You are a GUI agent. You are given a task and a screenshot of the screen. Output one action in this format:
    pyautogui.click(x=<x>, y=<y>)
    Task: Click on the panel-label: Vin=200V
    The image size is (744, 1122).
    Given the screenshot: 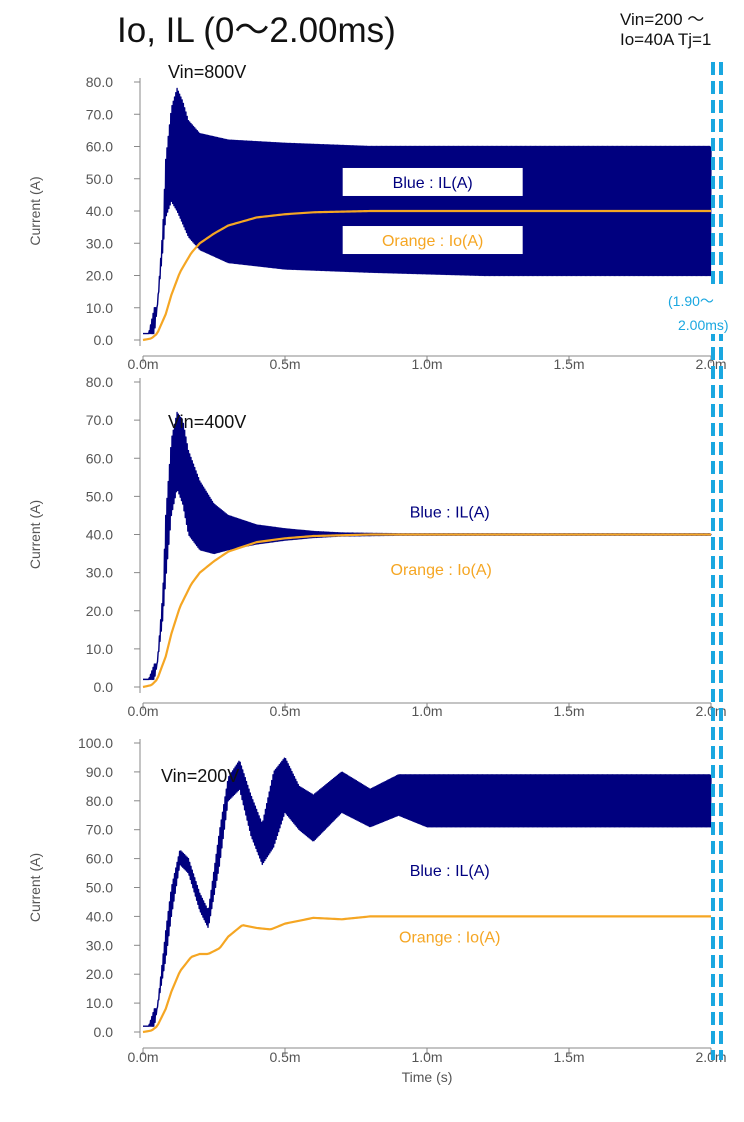 What is the action you would take?
    pyautogui.click(x=200, y=776)
    